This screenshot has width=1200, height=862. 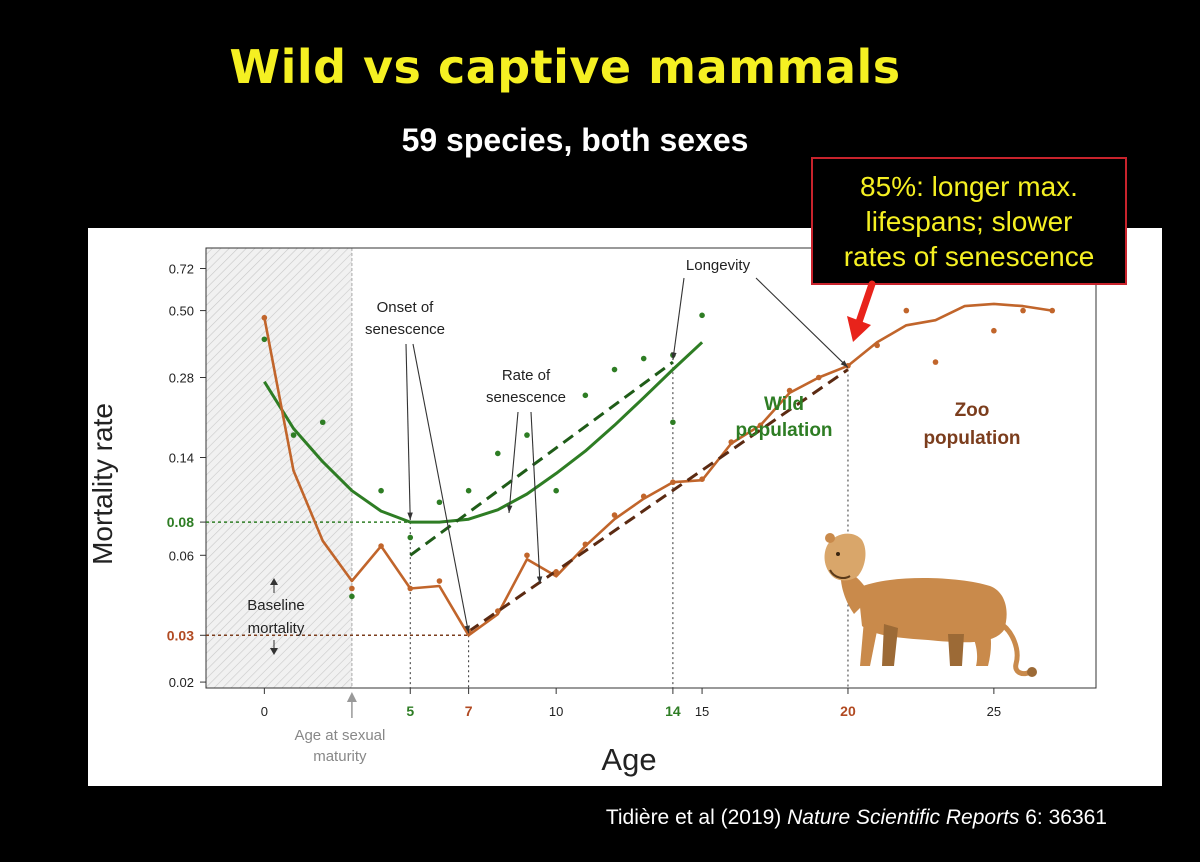 I want to click on citation-authors: Tidière et al (2019), so click(x=696, y=817).